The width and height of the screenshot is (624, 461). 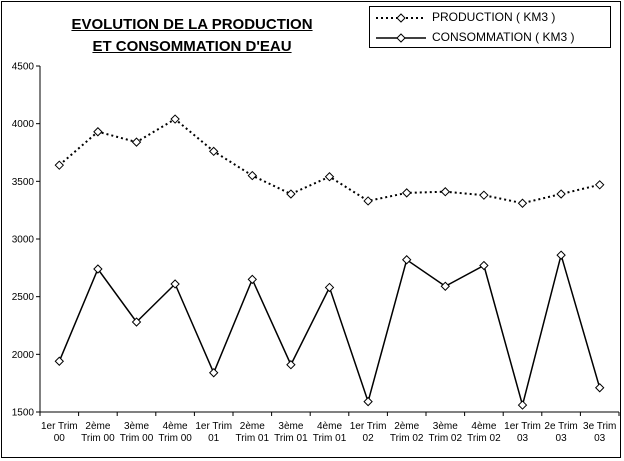 I want to click on x-tick-label: 1er Trim 01, so click(x=213, y=432).